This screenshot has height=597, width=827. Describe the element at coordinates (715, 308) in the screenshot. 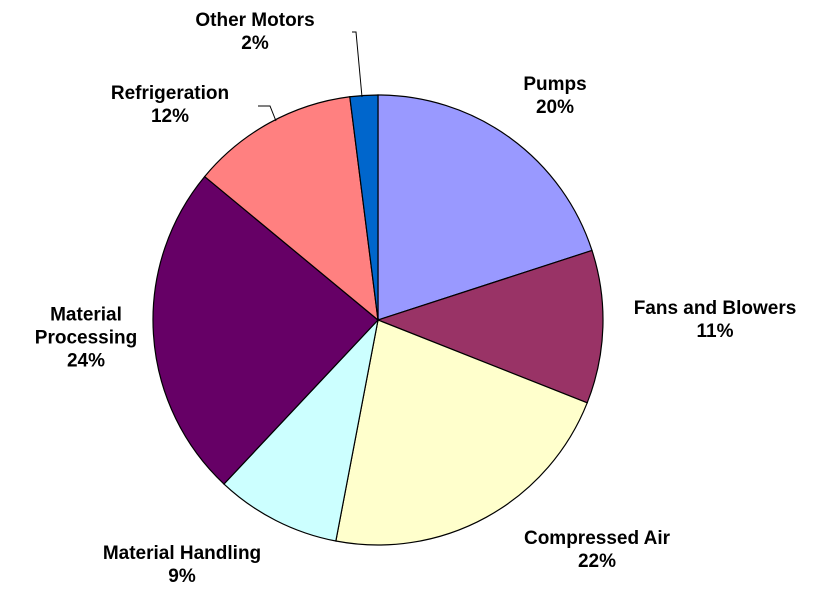

I see `category-label: Fans and Blowers` at that location.